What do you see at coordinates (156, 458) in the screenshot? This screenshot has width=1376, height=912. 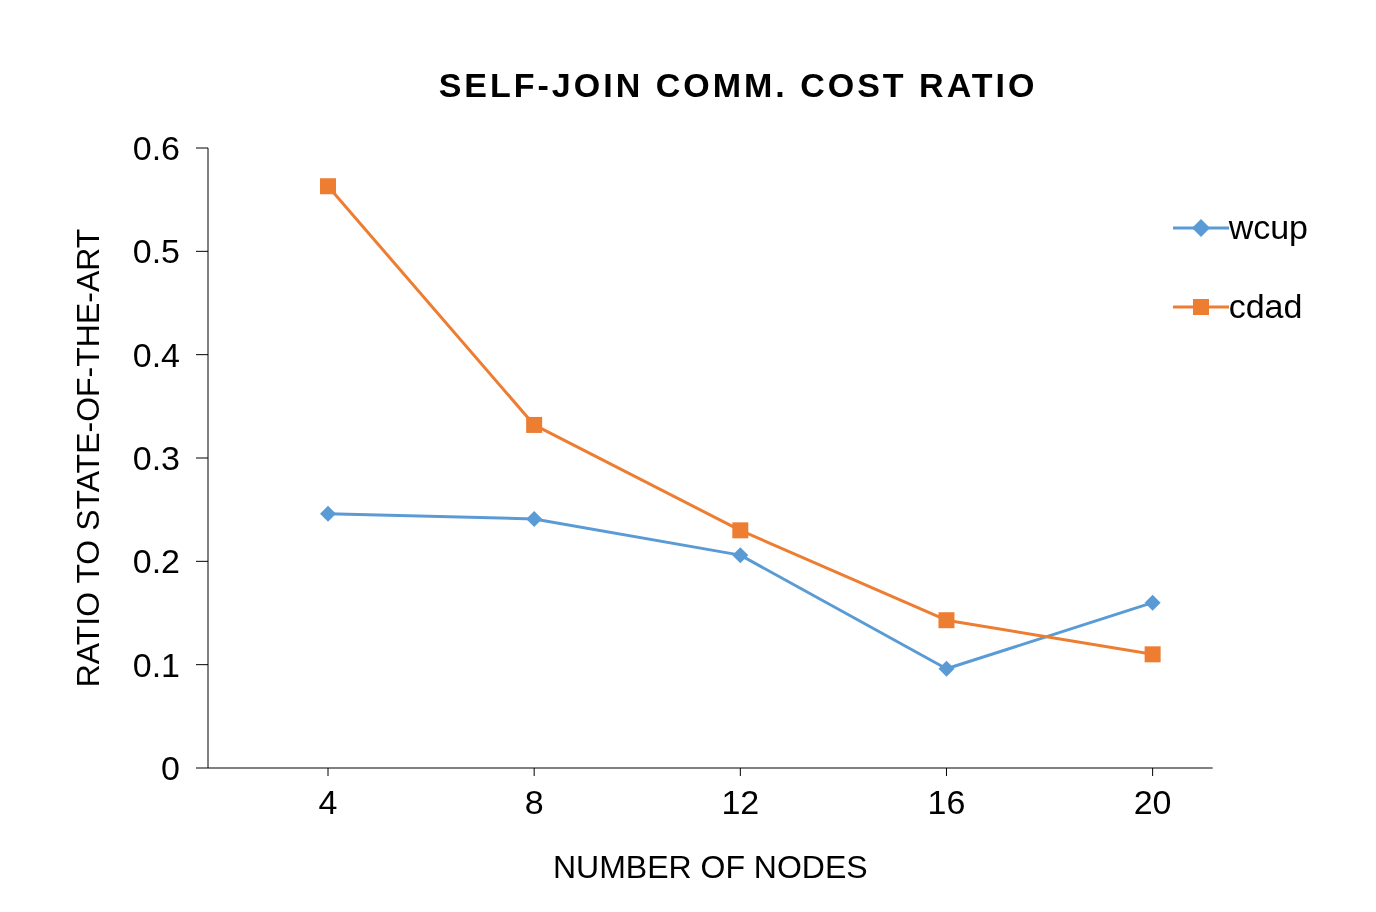 I see `y-tick-label: 0.3` at bounding box center [156, 458].